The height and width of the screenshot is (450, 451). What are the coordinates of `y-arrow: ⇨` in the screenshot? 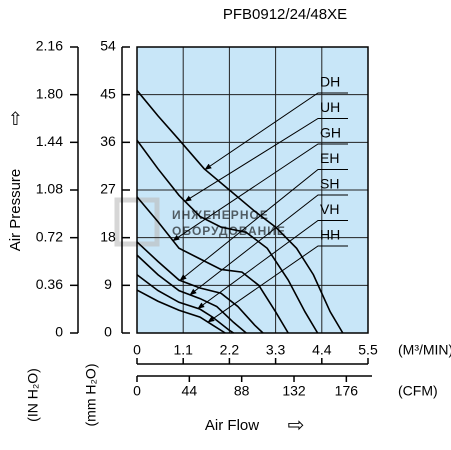 It's located at (15, 117).